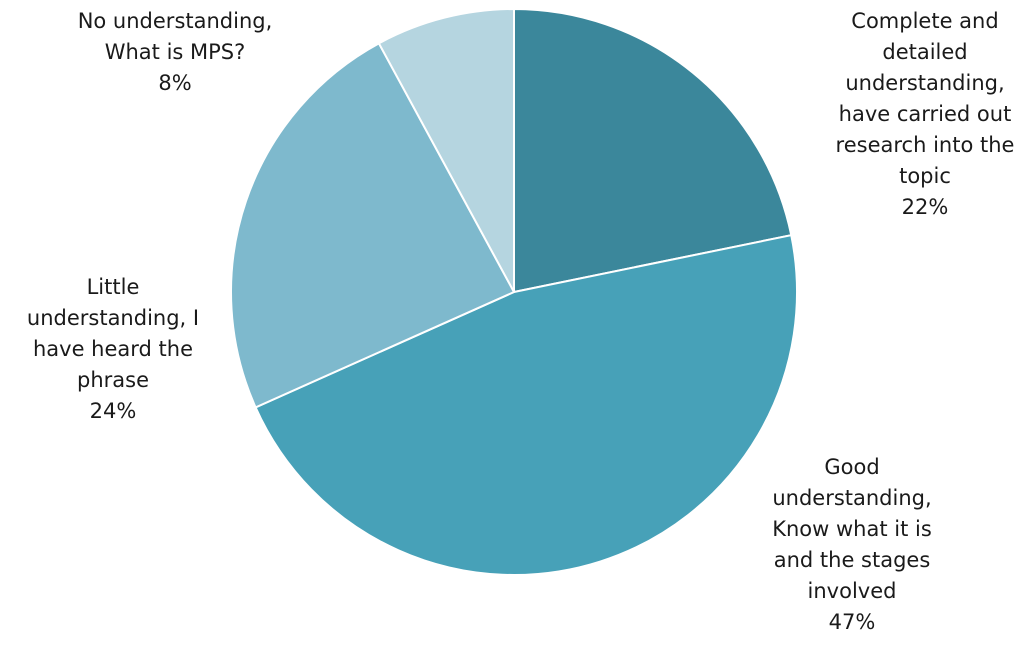  I want to click on slice-no-understanding, so click(446, 150).